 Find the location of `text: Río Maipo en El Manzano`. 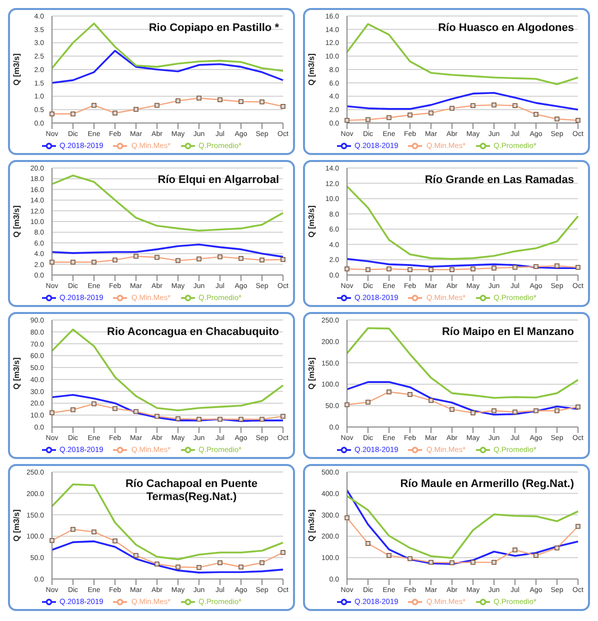

text: Río Maipo en El Manzano is located at coordinates (508, 332).